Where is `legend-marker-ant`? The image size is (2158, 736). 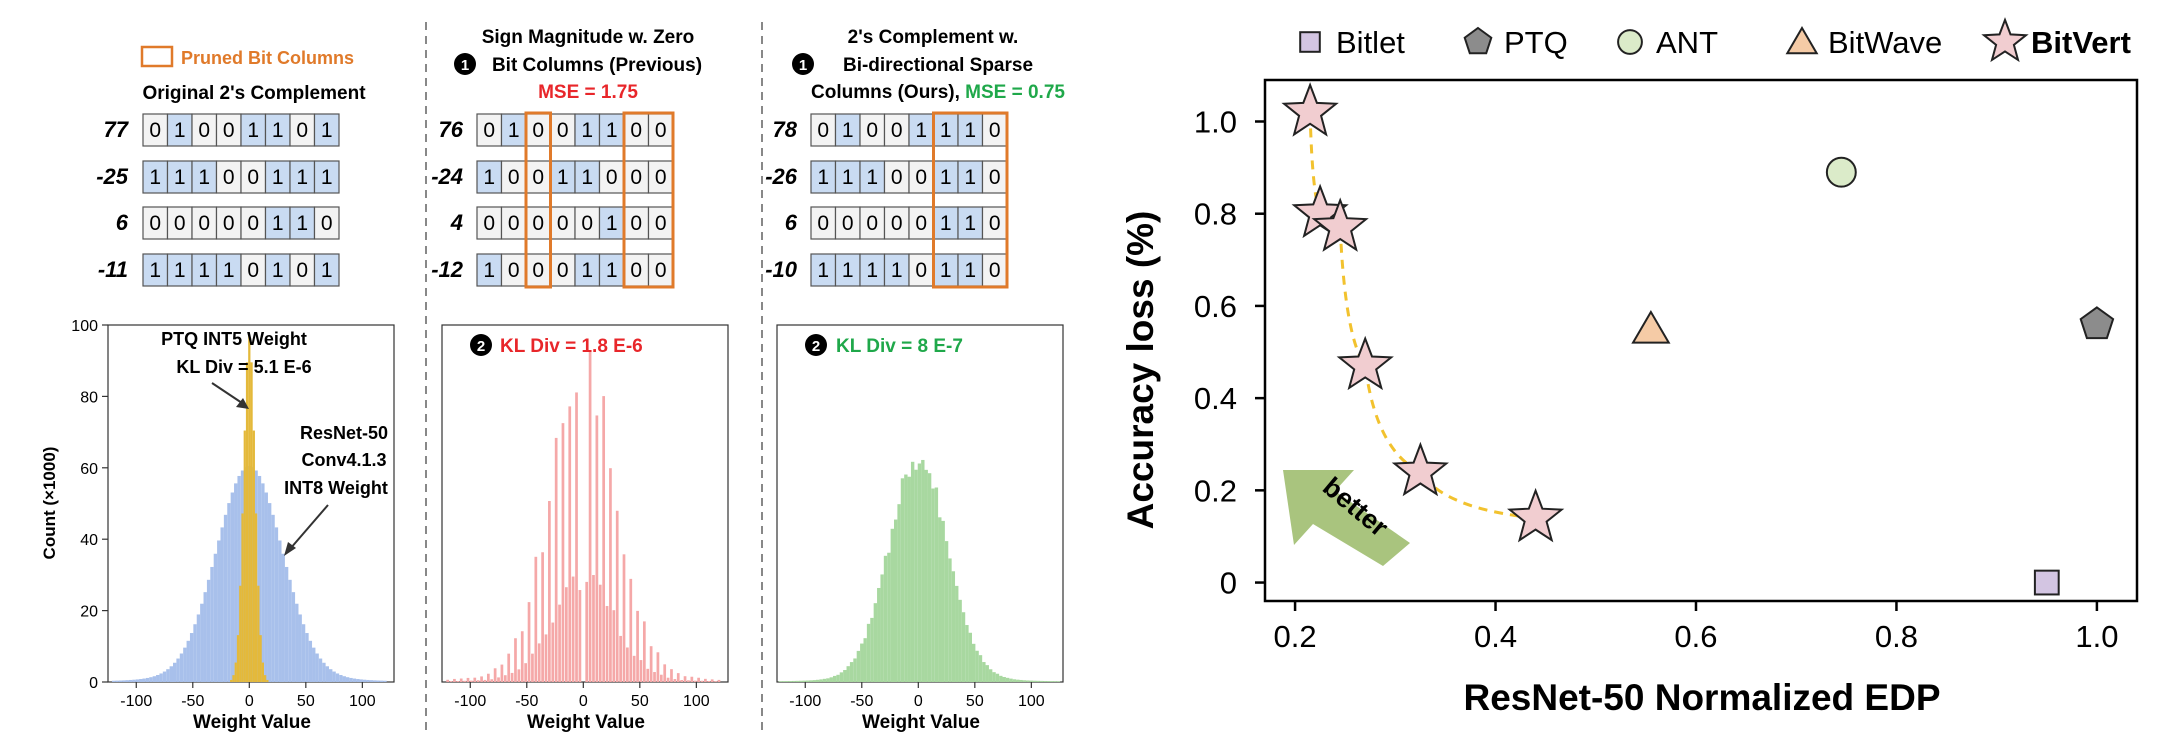
legend-marker-ant is located at coordinates (1630, 42).